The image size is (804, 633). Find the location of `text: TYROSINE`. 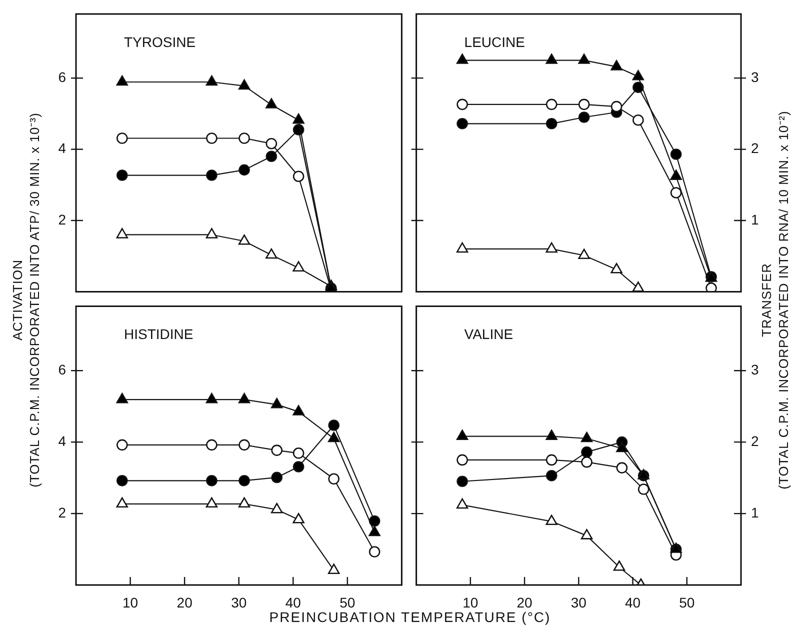

text: TYROSINE is located at coordinates (160, 42).